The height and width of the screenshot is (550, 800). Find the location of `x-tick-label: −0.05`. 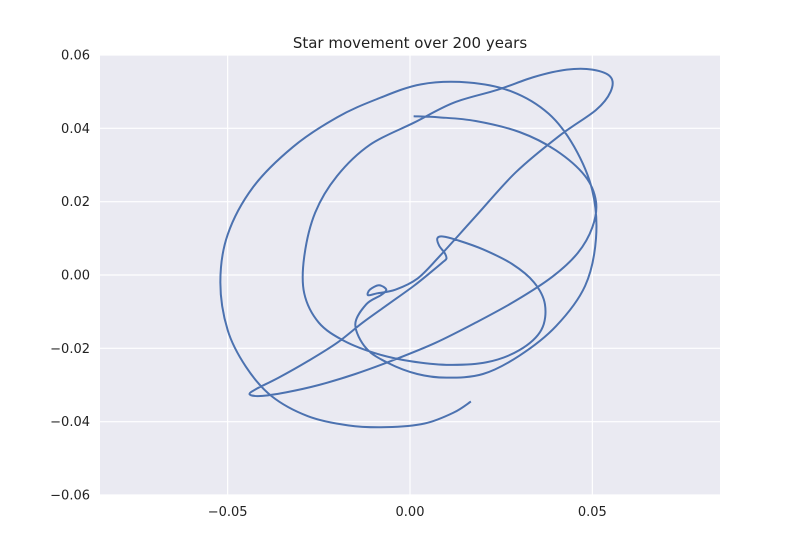

x-tick-label: −0.05 is located at coordinates (228, 512).